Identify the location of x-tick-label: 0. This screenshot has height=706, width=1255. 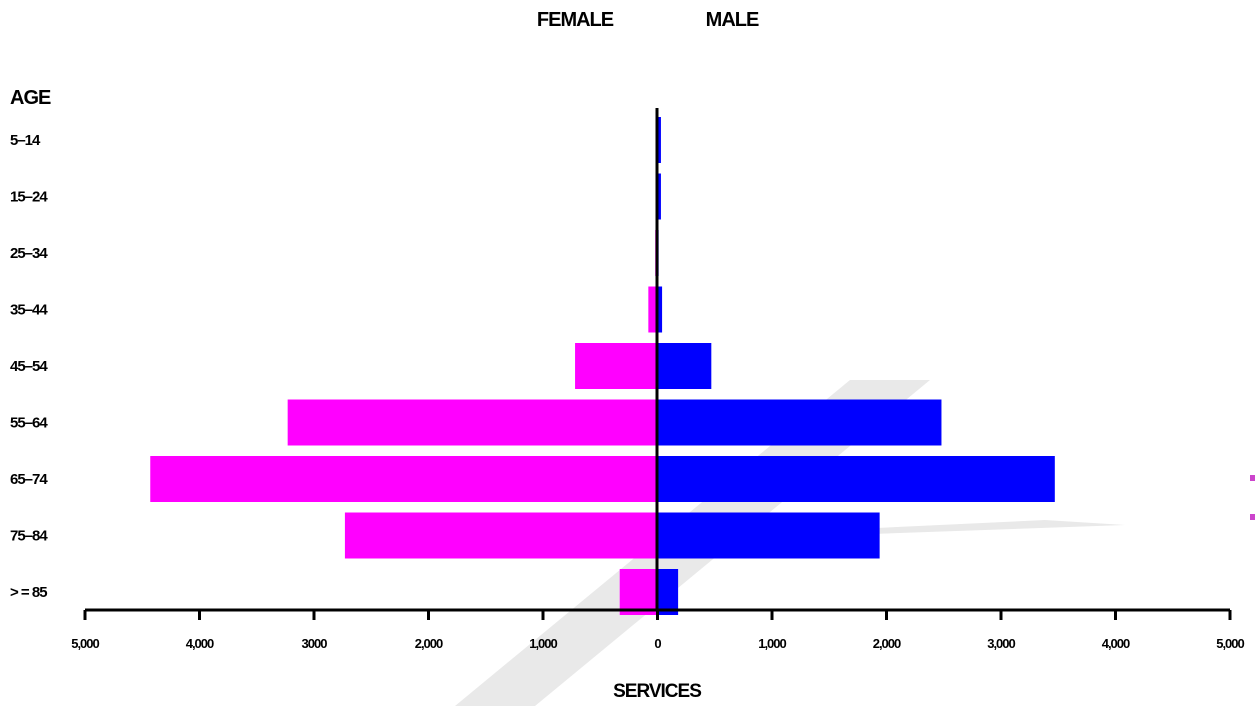
(657, 643).